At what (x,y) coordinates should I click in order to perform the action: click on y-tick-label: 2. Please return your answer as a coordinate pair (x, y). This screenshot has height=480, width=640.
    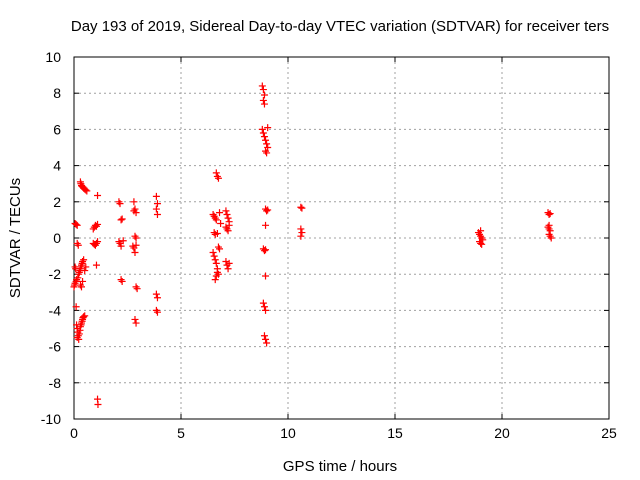
    Looking at the image, I should click on (57, 202).